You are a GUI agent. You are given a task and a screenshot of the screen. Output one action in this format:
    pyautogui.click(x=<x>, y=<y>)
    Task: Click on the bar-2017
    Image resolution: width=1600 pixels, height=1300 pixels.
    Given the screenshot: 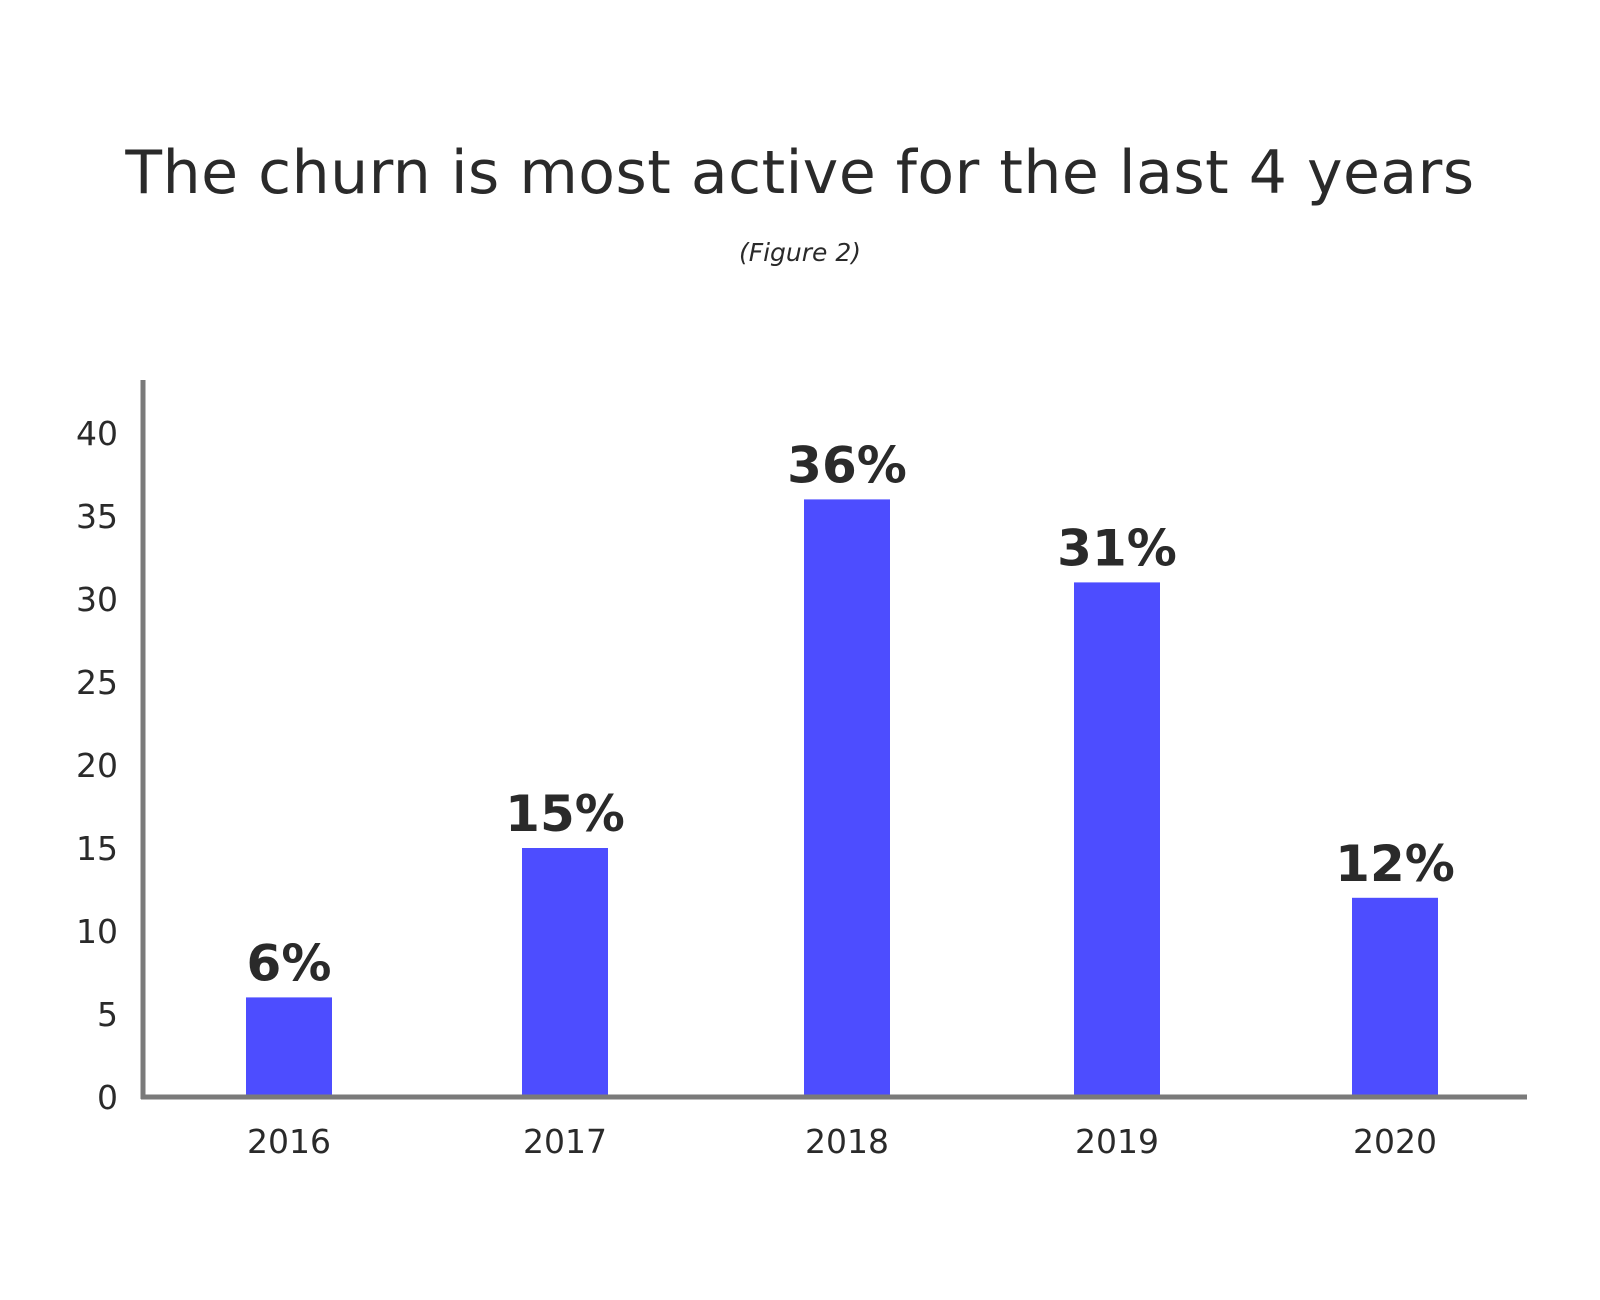 What is the action you would take?
    pyautogui.click(x=565, y=971)
    